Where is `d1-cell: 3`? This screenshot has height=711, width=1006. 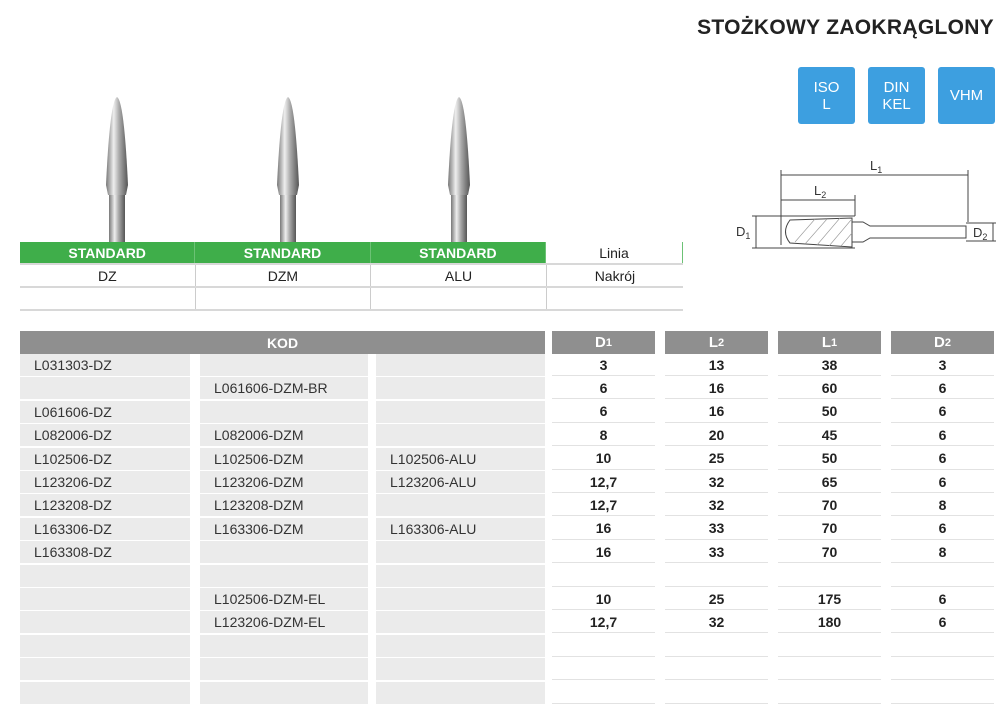 d1-cell: 3 is located at coordinates (603, 365).